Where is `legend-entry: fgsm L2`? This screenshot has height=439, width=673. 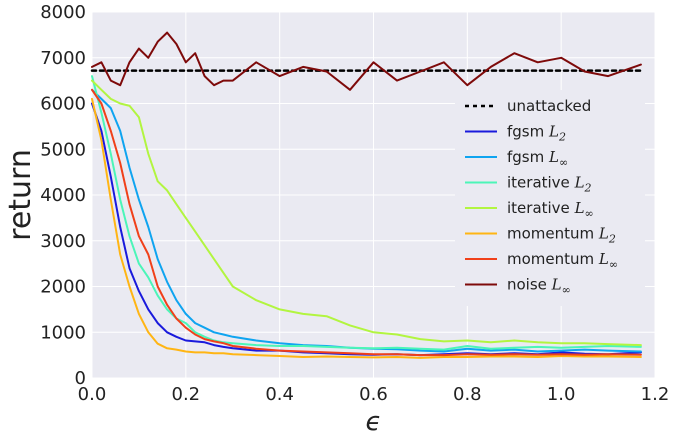 legend-entry: fgsm L2 is located at coordinates (536, 133).